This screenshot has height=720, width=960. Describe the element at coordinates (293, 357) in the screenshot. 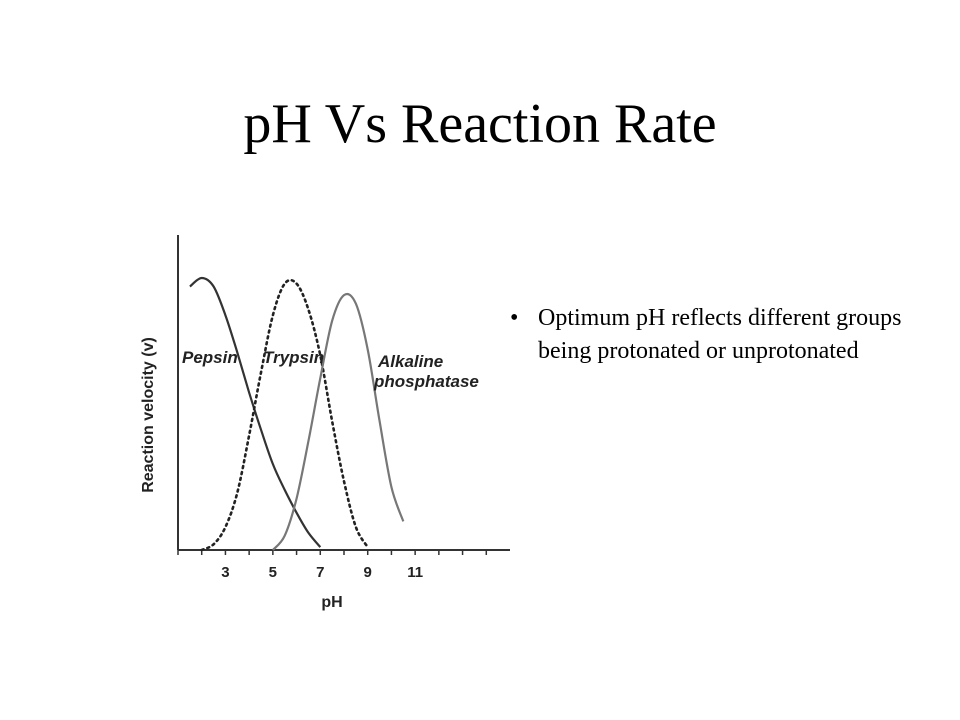

I see `series-label: Trypsin` at that location.